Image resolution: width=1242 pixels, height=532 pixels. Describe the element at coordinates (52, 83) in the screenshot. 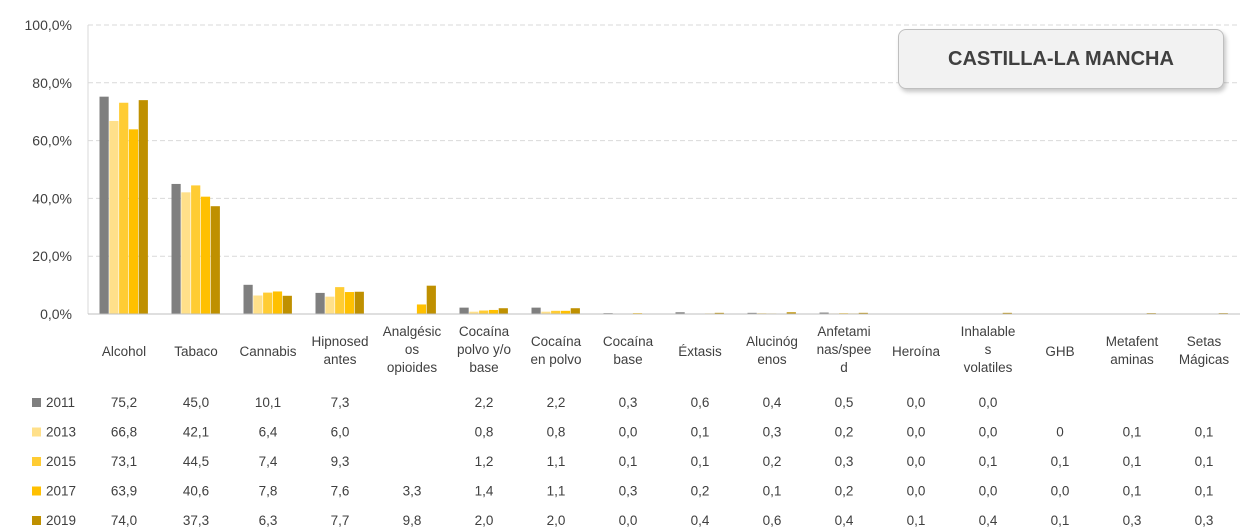

I see `y-tick-label: 80,0%` at that location.